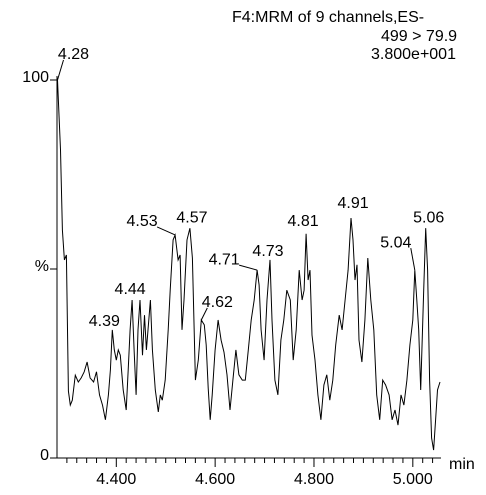  Describe the element at coordinates (267, 251) in the screenshot. I see `peak-label: 4.73` at that location.